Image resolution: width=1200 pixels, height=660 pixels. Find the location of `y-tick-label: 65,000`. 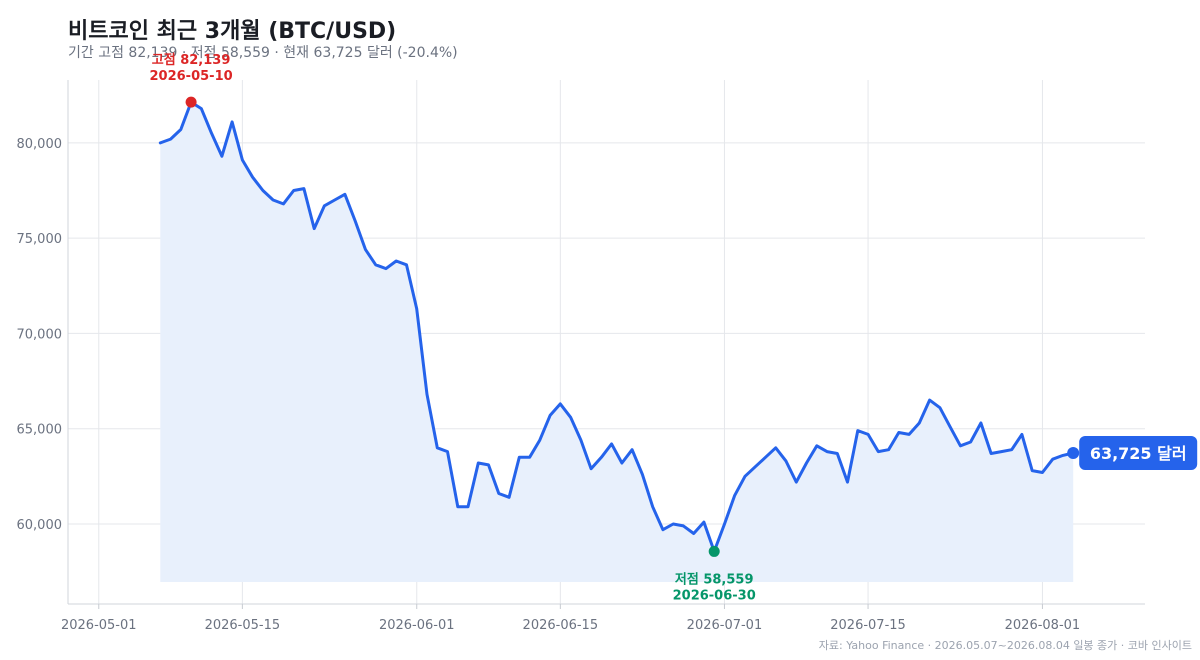

y-tick-label: 65,000 is located at coordinates (40, 430).